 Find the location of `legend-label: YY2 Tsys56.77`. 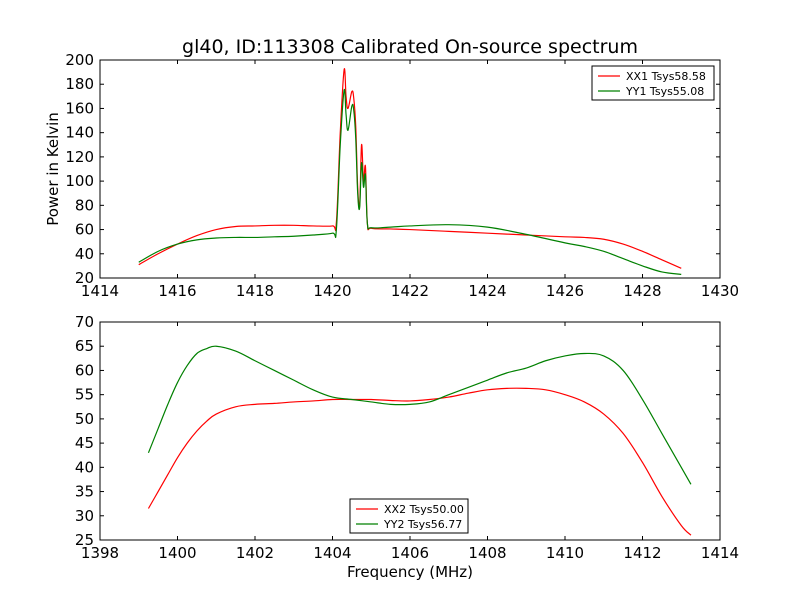

legend-label: YY2 Tsys56.77 is located at coordinates (422, 524).